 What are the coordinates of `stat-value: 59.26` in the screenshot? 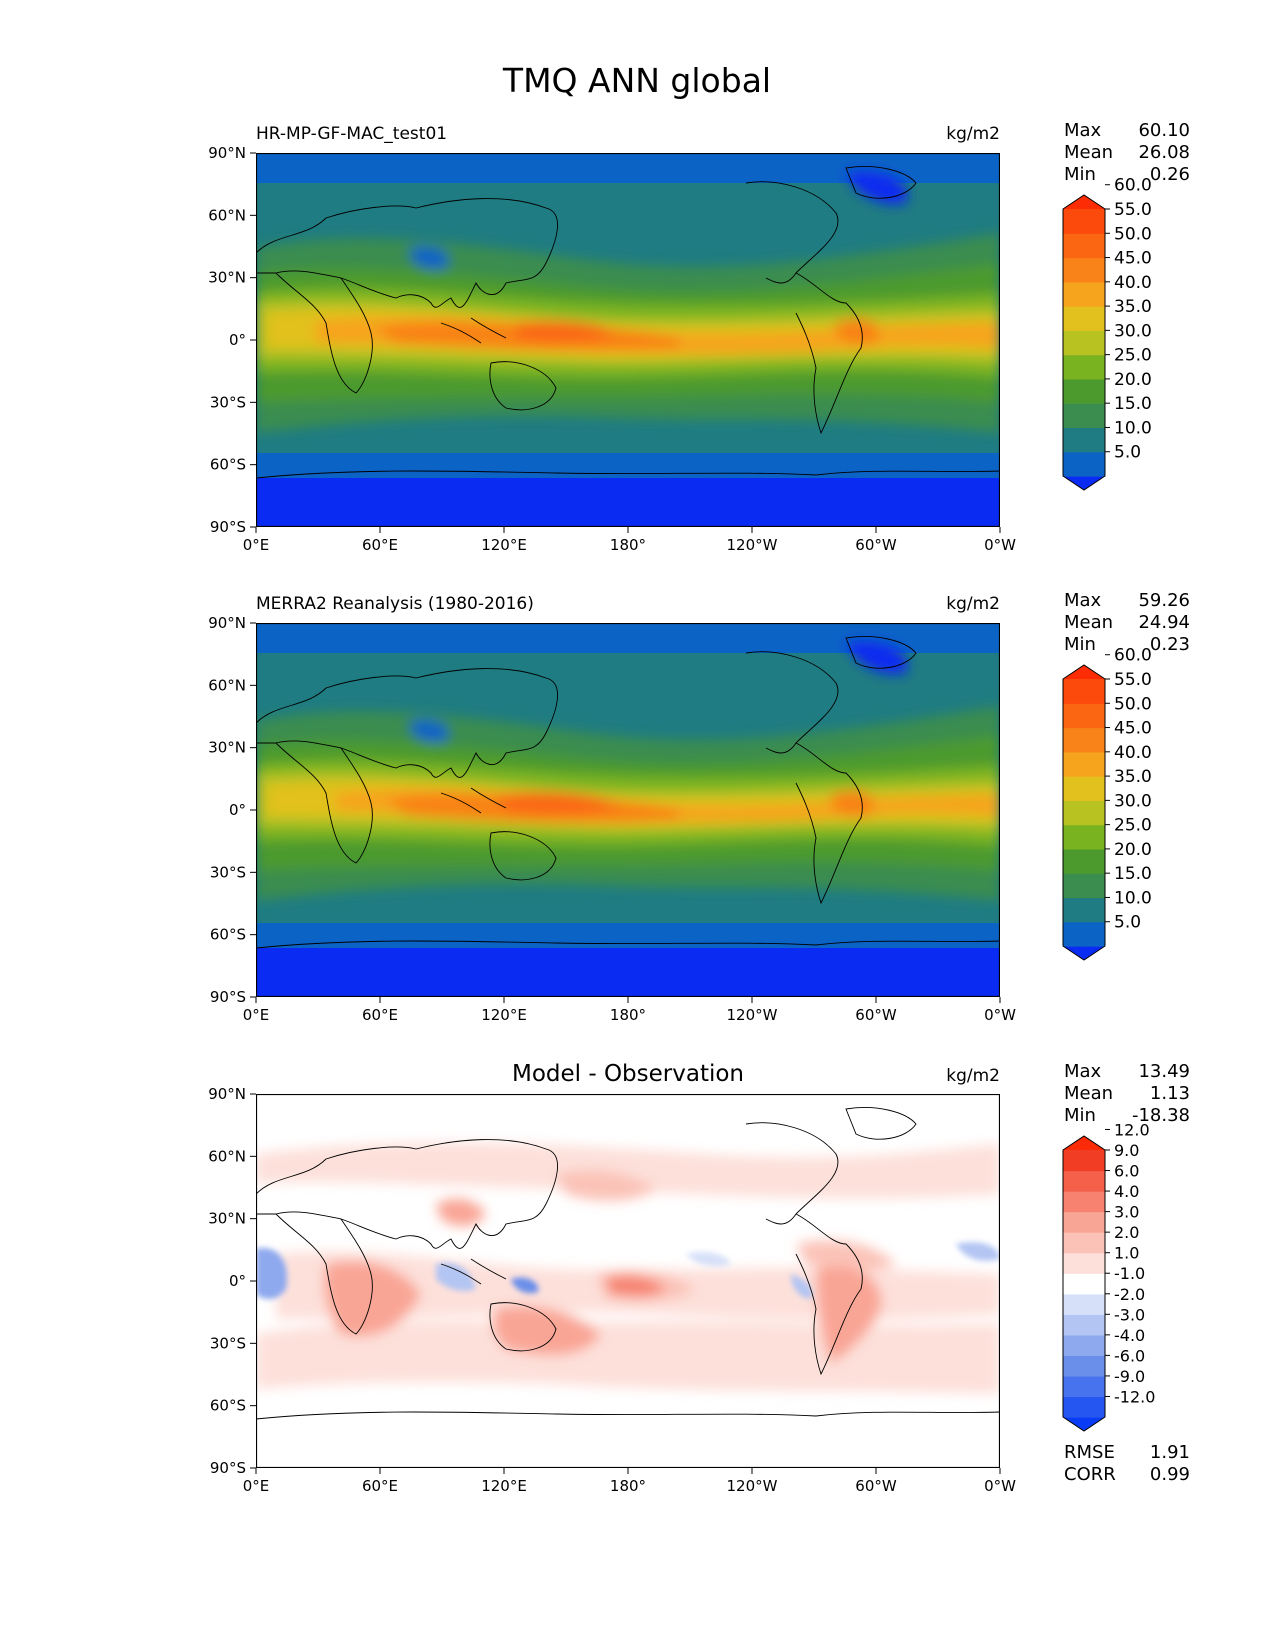 It's located at (1164, 600).